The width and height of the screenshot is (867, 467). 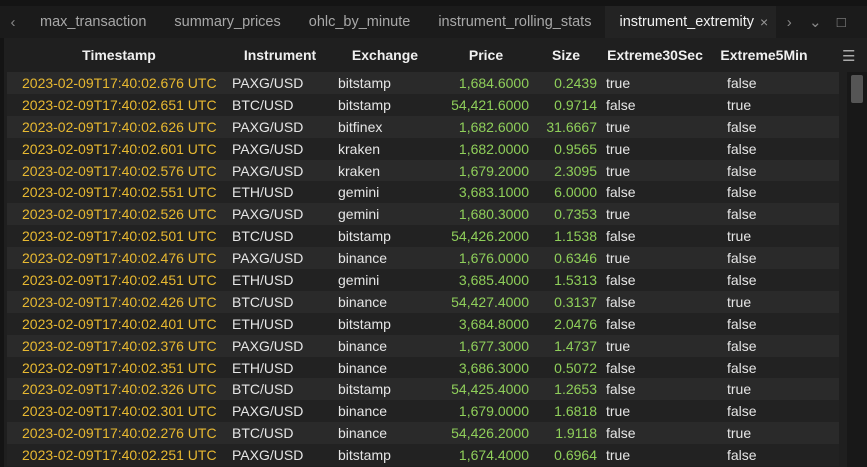 I want to click on chevron-left-icon: ‹, so click(x=13, y=22).